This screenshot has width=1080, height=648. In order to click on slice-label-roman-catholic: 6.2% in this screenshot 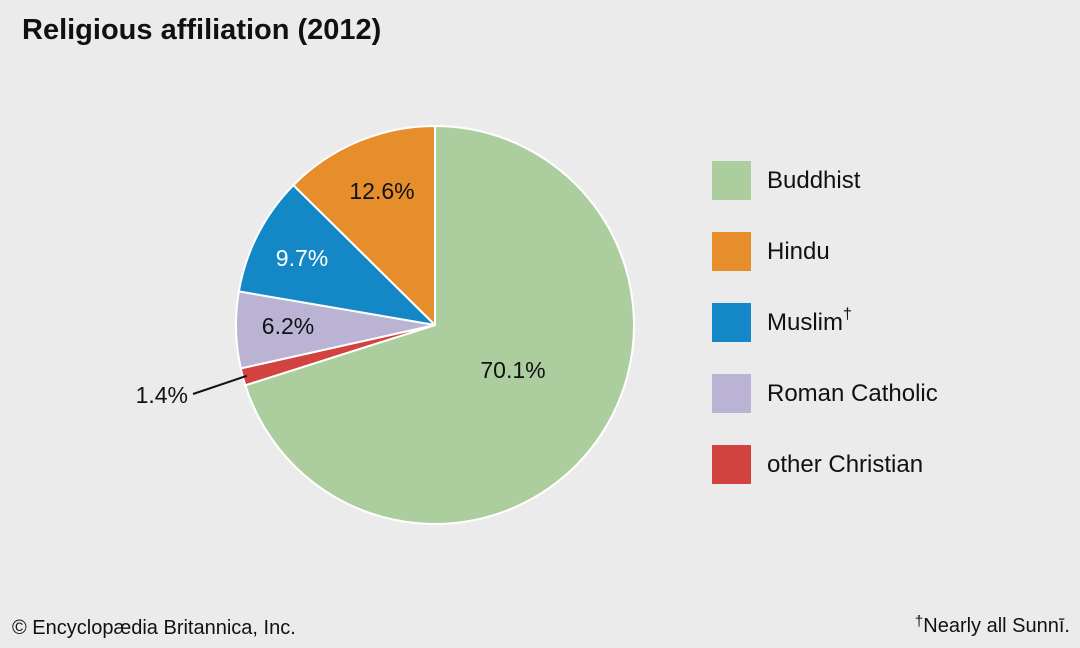, I will do `click(288, 326)`.